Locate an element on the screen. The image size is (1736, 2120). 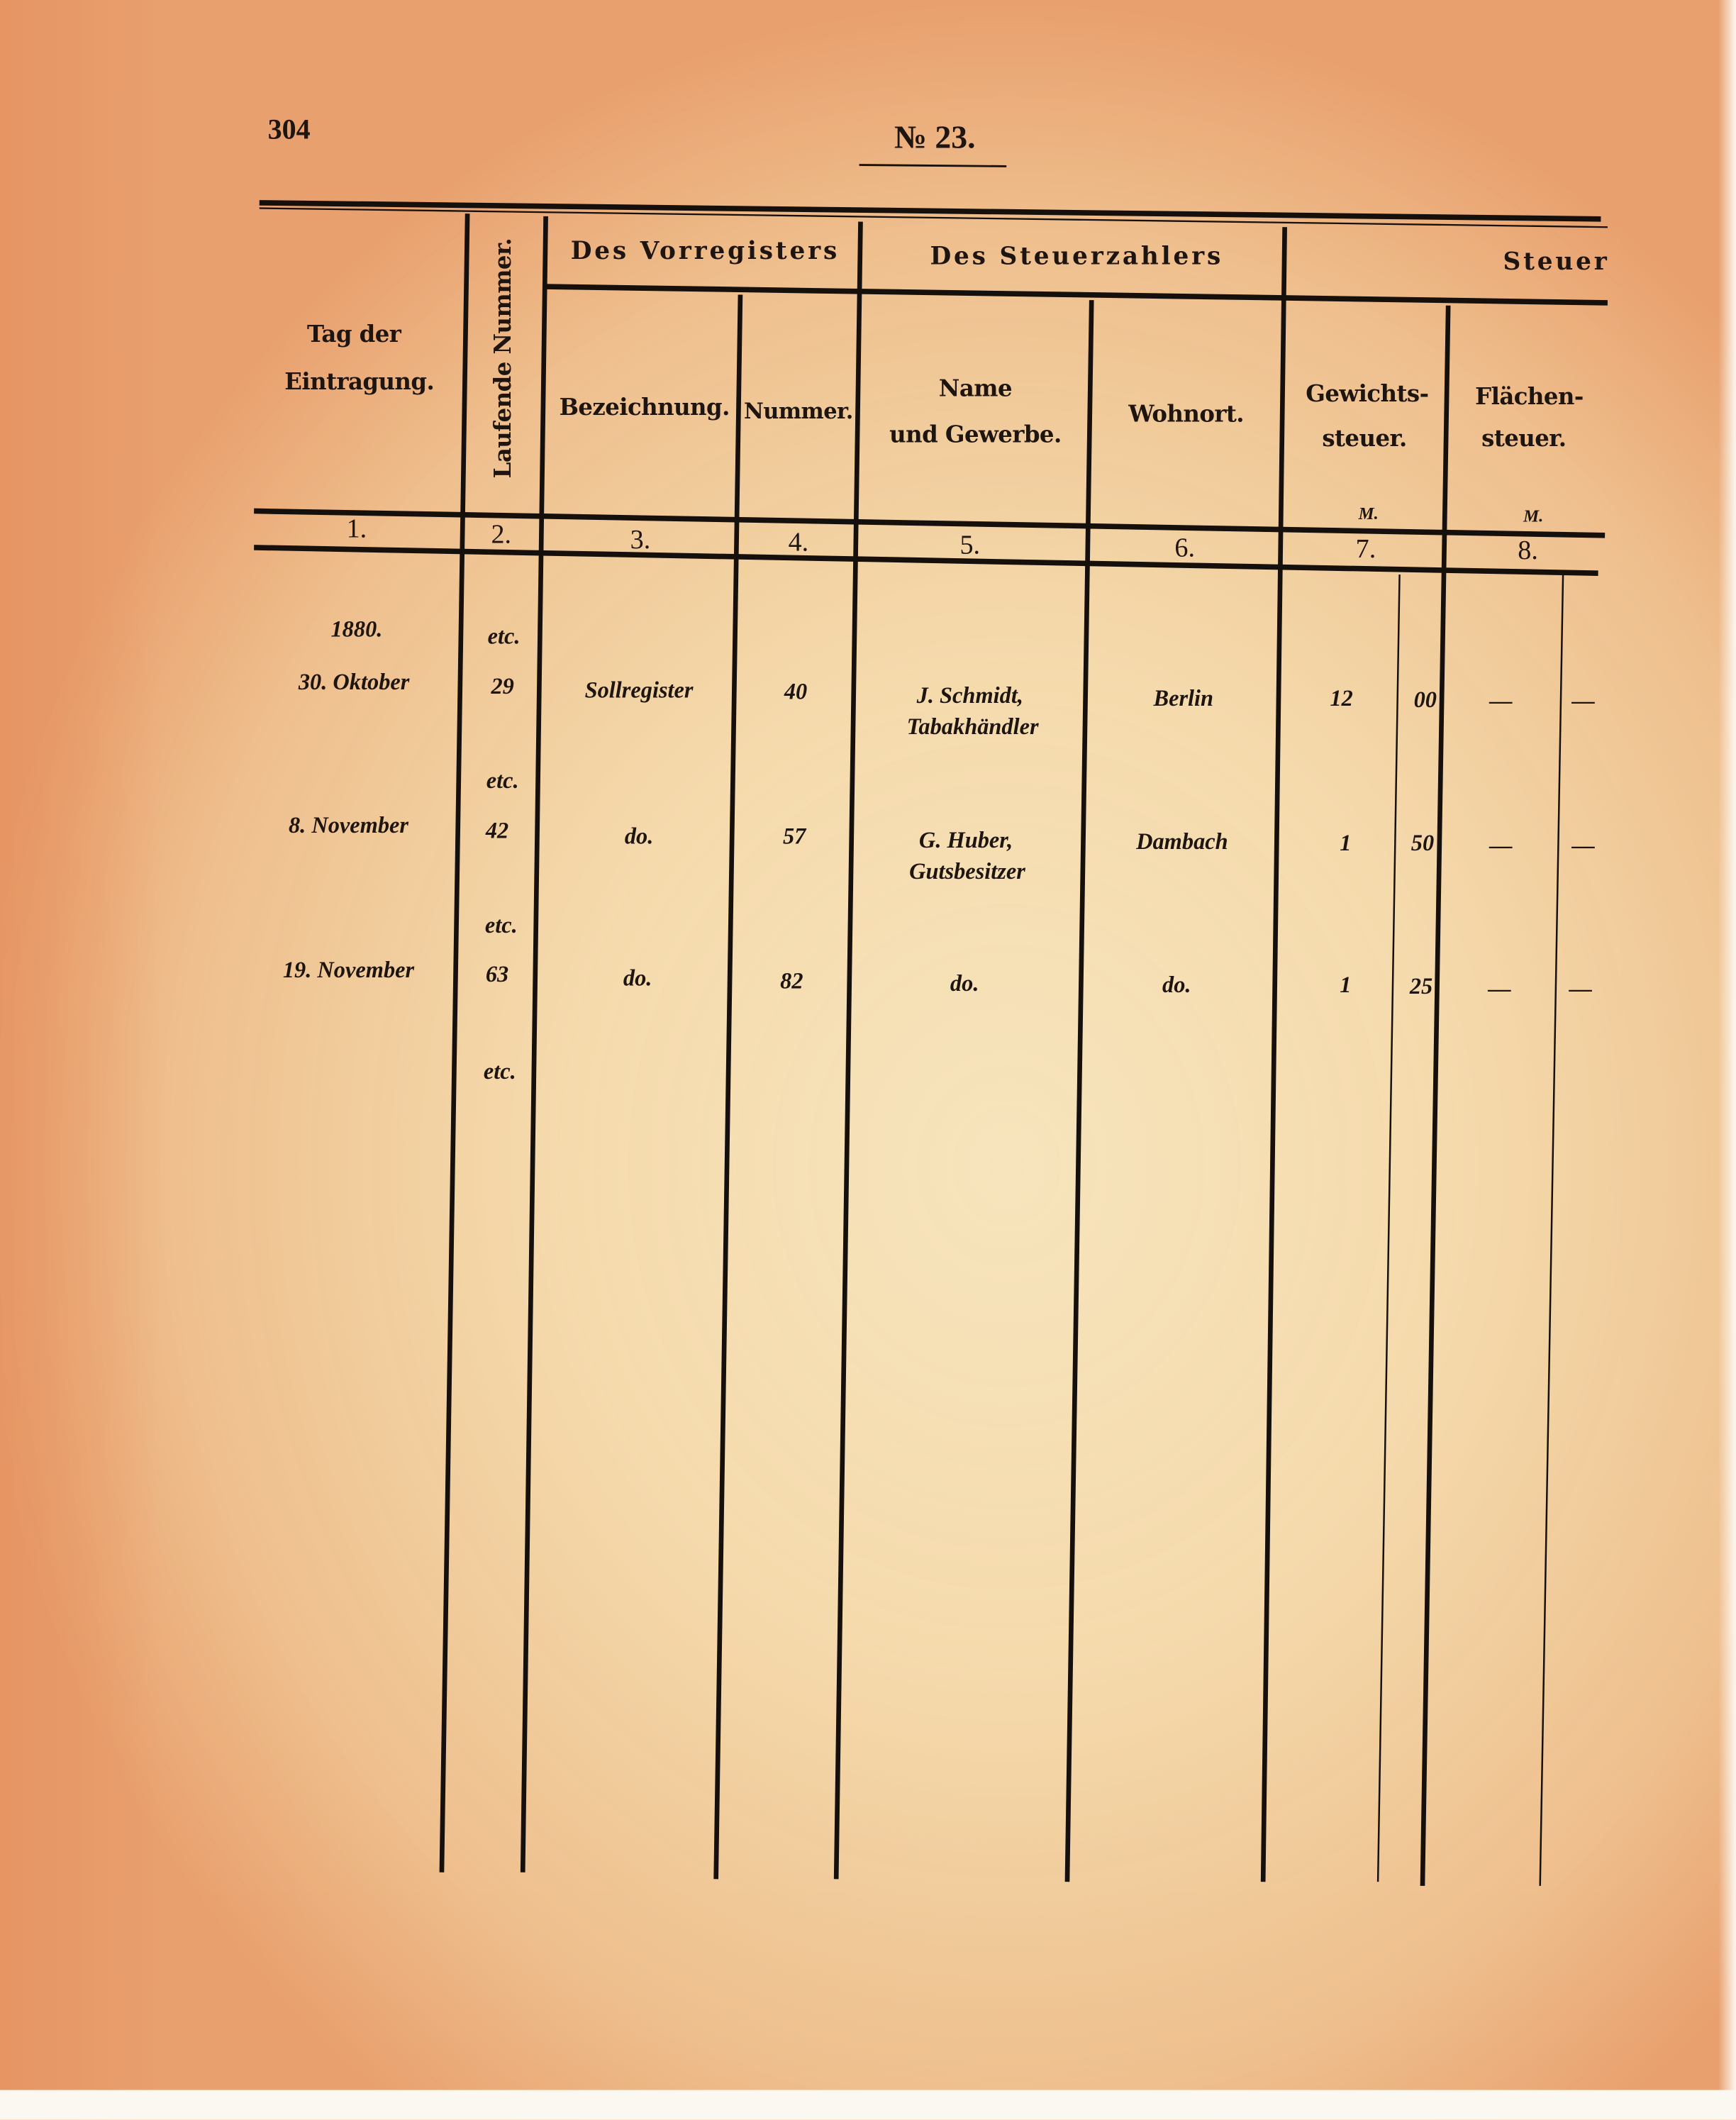
cell-nummer: 82 is located at coordinates (791, 981).